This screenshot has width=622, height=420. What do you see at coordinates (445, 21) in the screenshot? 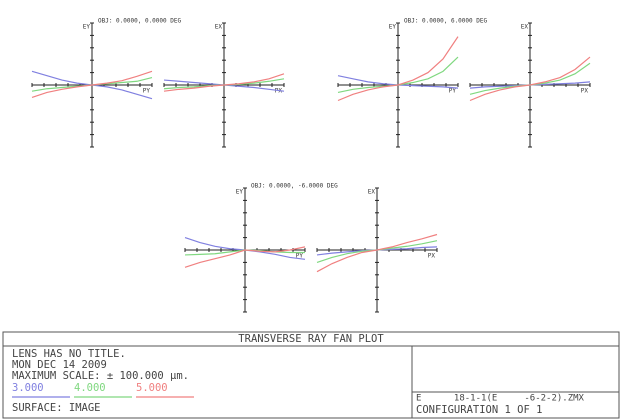
I see `field-title: OBJ: 0.0000, 6.0000 DEG` at bounding box center [445, 21].